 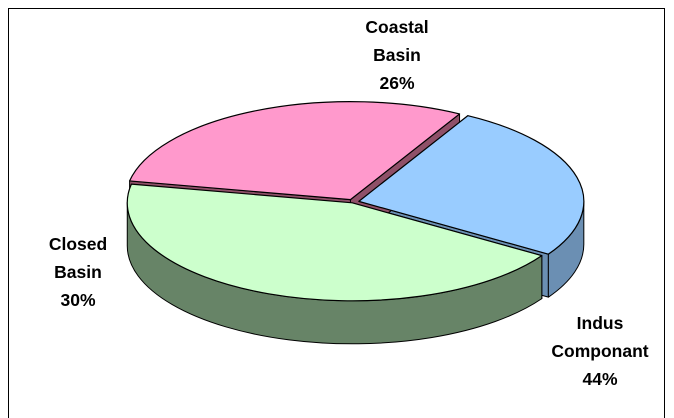 I want to click on slice-label-0: Coastal Basin 26%, so click(x=396, y=55).